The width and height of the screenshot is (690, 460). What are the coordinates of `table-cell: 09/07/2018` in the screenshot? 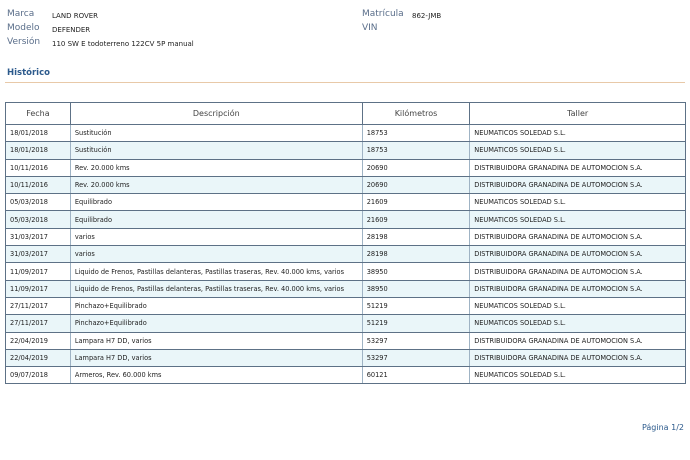 It's located at (38, 375).